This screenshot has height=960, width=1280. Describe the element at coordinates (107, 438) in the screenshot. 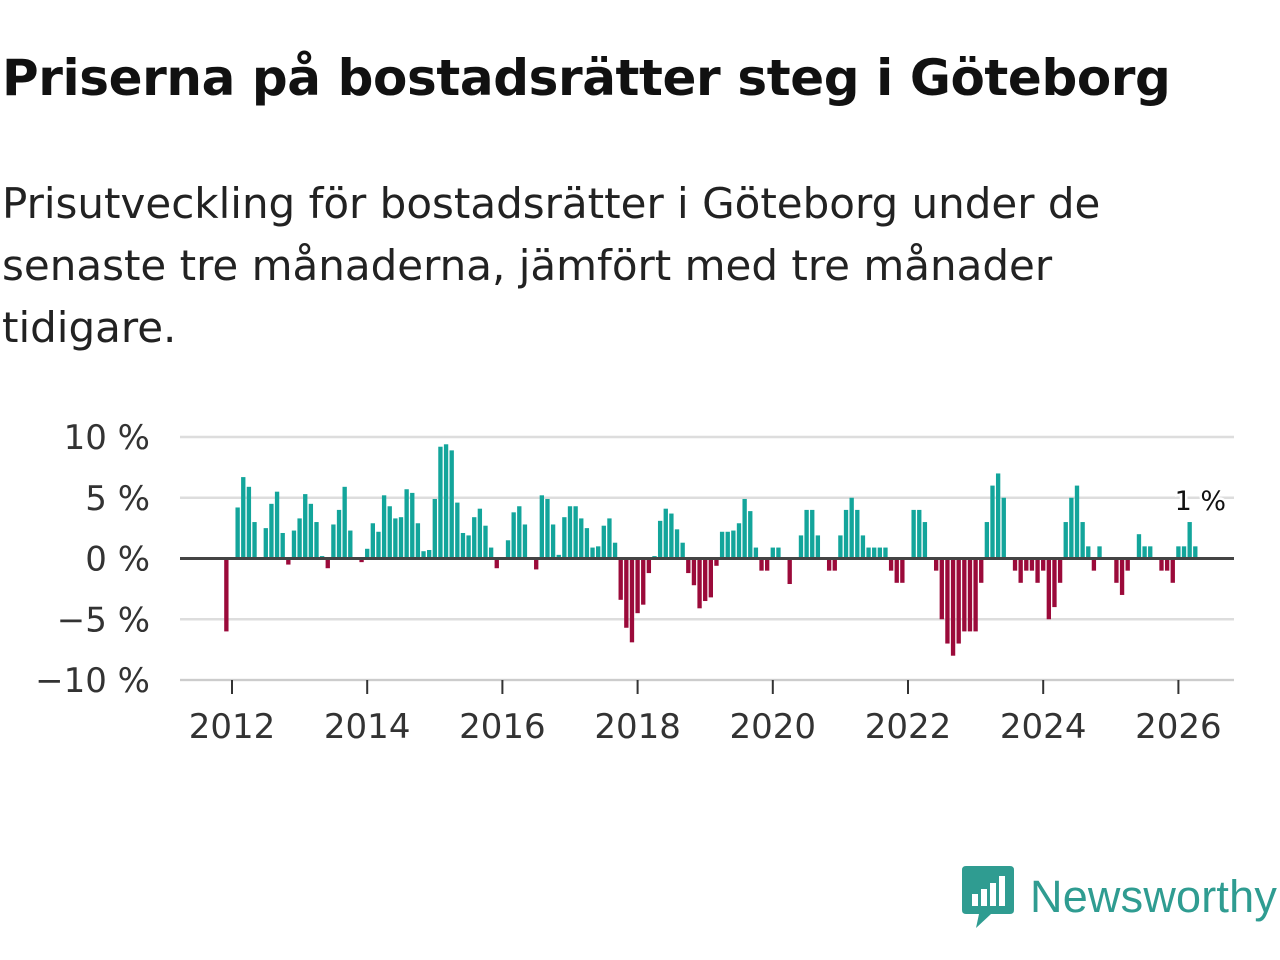

I see `y-tick-label: 10 %` at that location.